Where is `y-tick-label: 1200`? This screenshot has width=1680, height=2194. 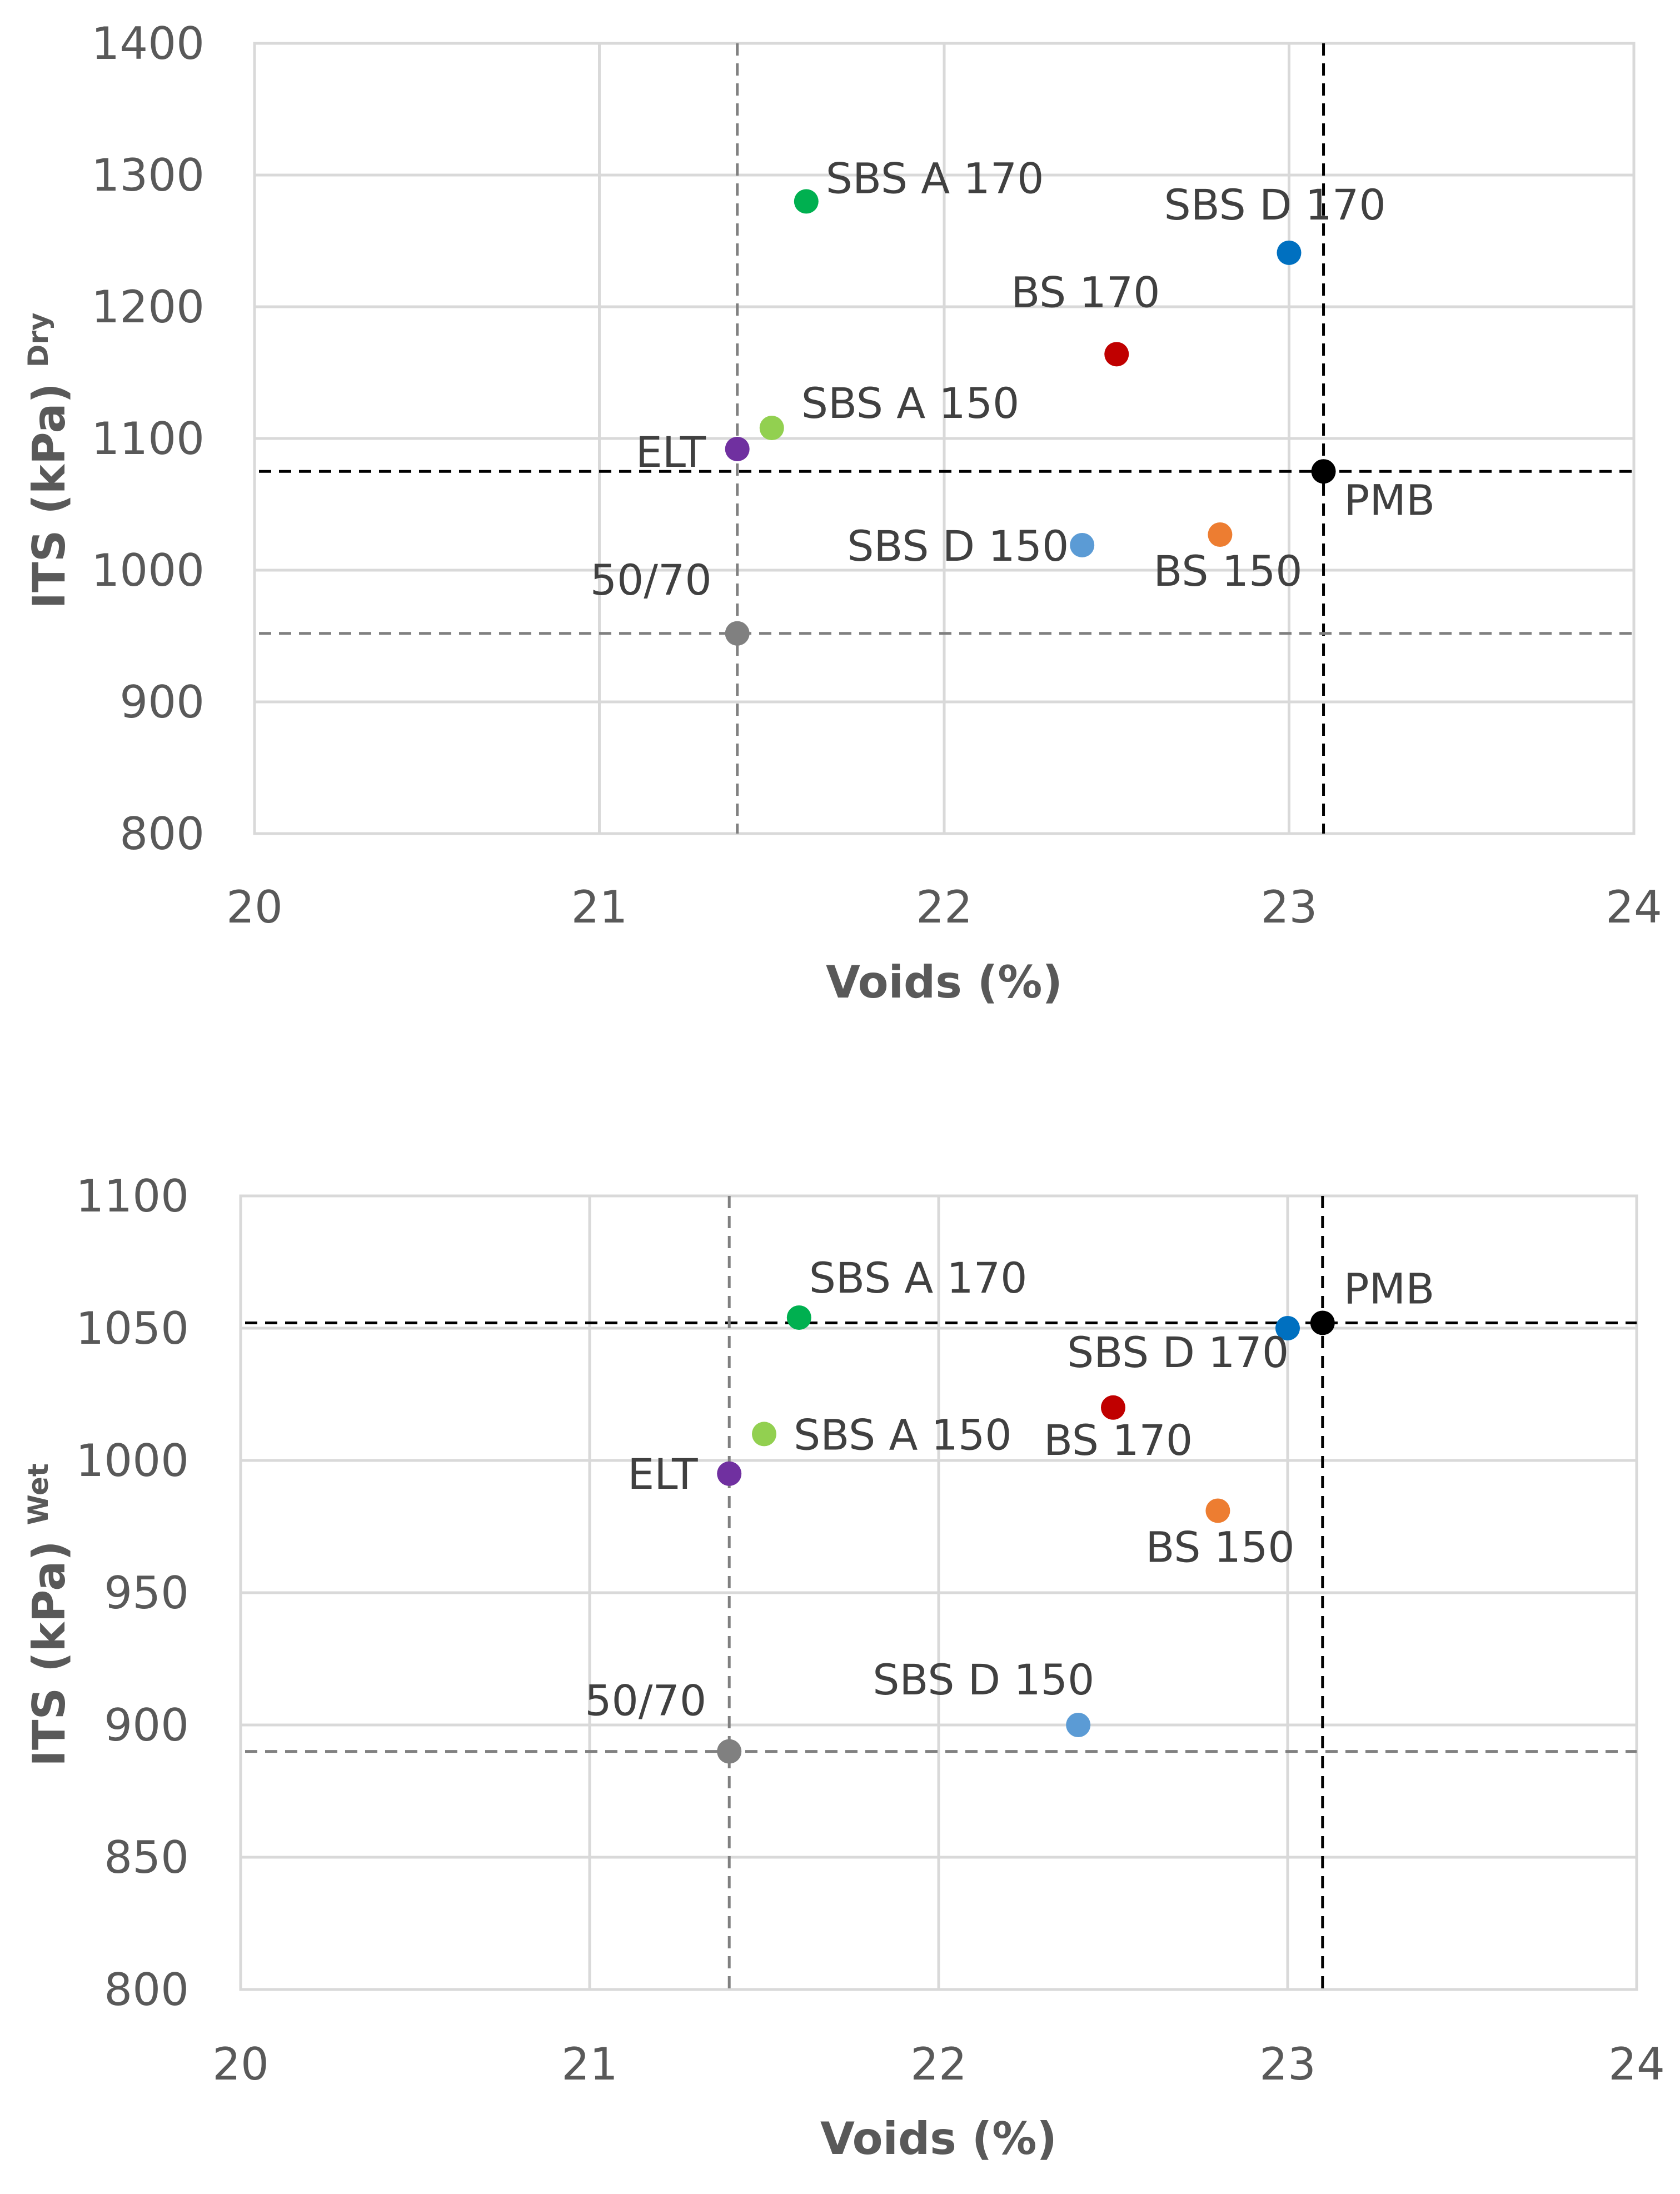
y-tick-label: 1200 is located at coordinates (148, 307).